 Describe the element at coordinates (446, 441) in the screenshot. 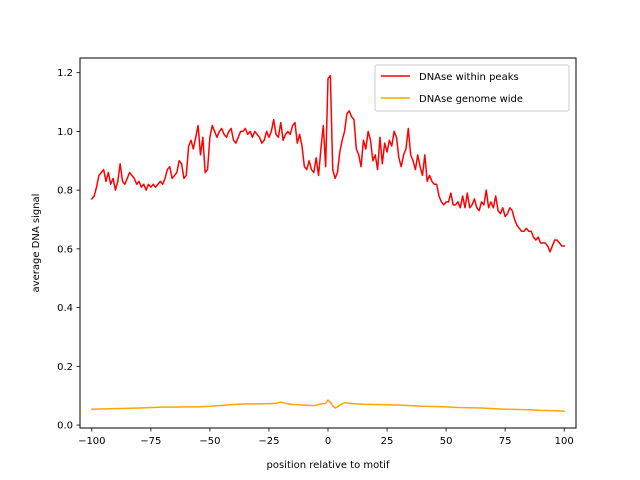

I see `x-tick-label: 50` at that location.